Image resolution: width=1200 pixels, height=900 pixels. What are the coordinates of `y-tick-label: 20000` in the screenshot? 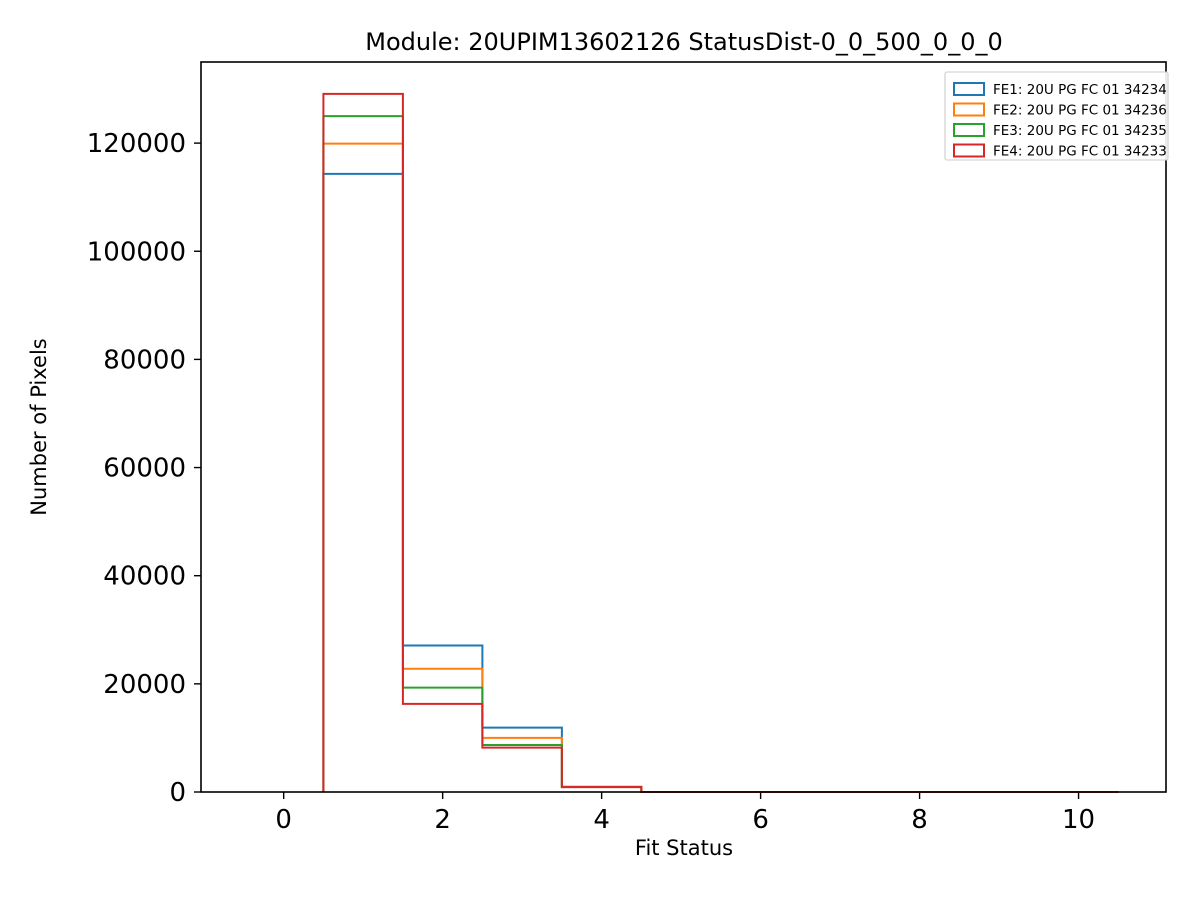 It's located at (144, 685).